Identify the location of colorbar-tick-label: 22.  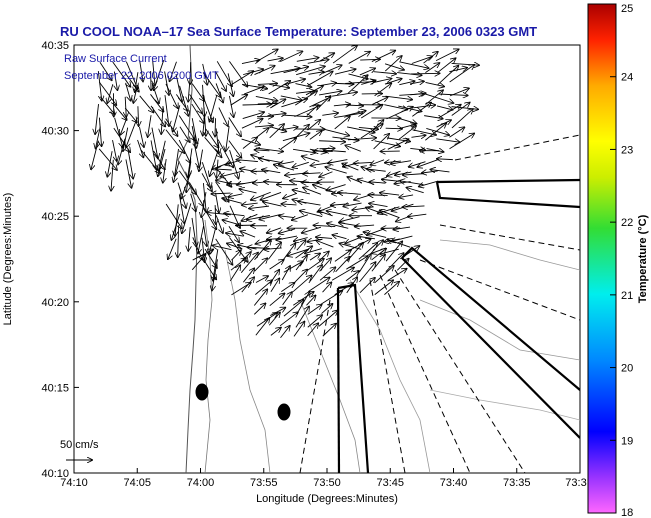
(627, 223).